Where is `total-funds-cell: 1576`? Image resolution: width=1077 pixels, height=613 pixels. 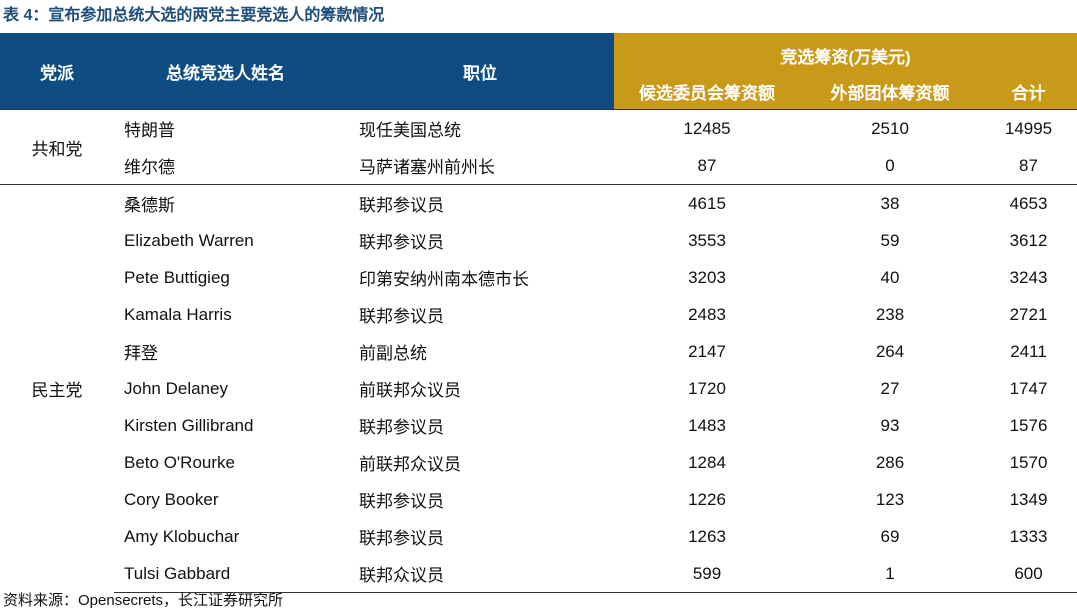
total-funds-cell: 1576 is located at coordinates (1028, 425).